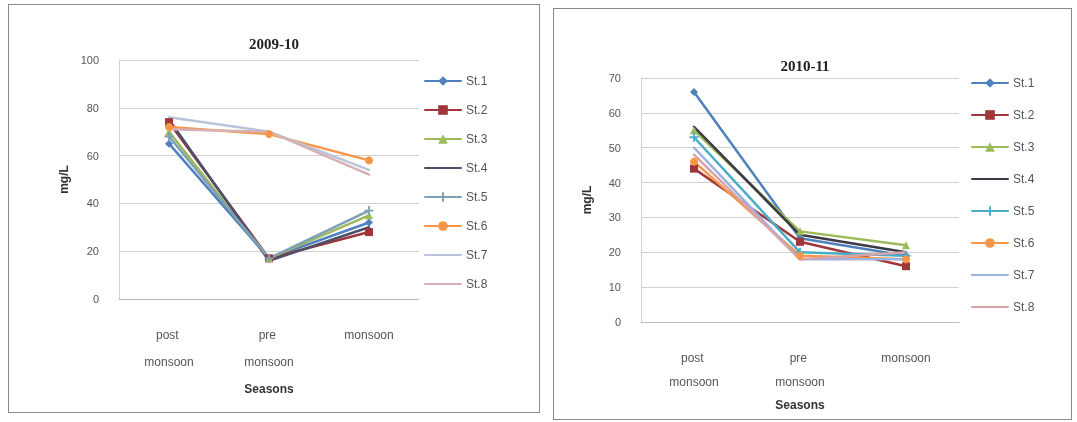  Describe the element at coordinates (614, 147) in the screenshot. I see `y-tick-label: 50` at that location.